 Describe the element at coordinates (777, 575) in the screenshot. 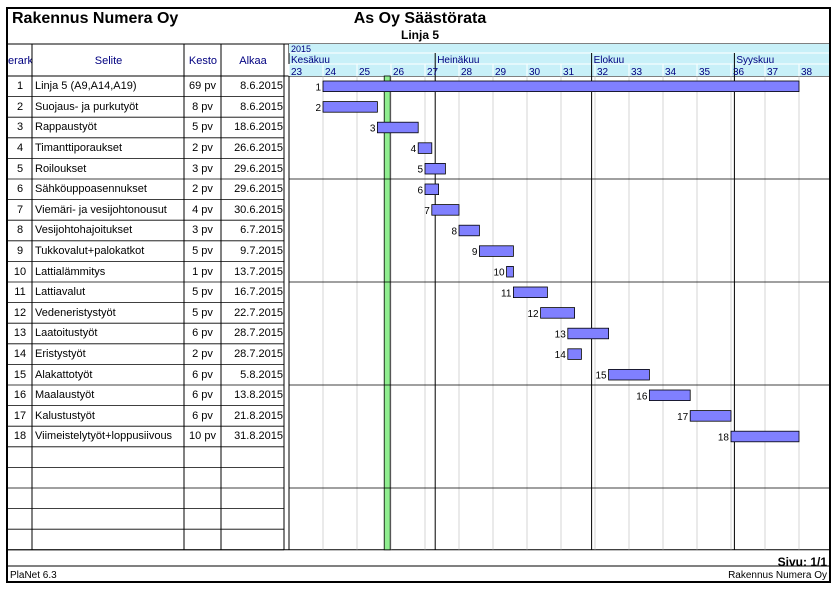

I see `footer-company: Rakennus Numera Oy` at that location.